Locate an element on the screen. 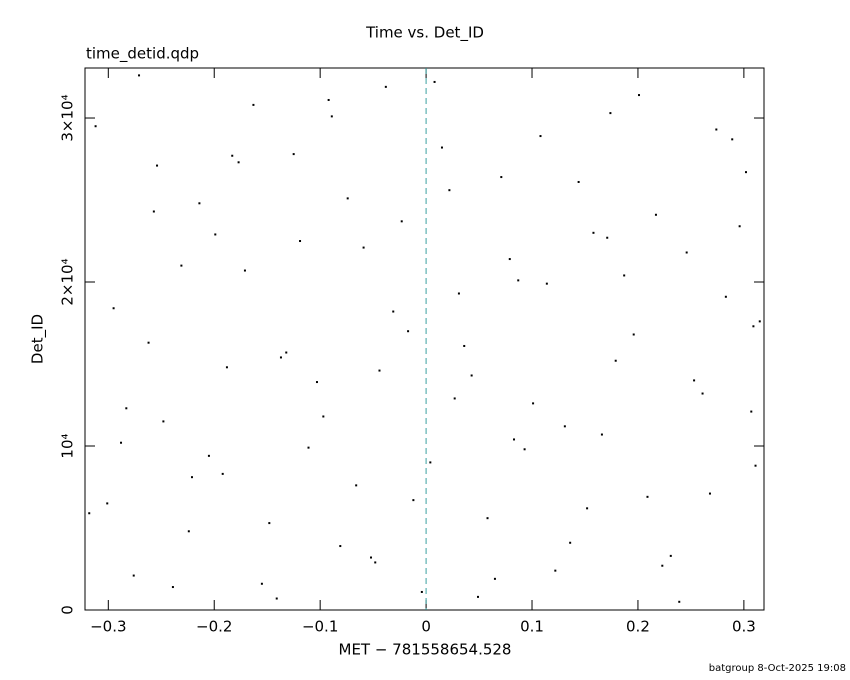  x-tick-label: 0.3 is located at coordinates (744, 627).